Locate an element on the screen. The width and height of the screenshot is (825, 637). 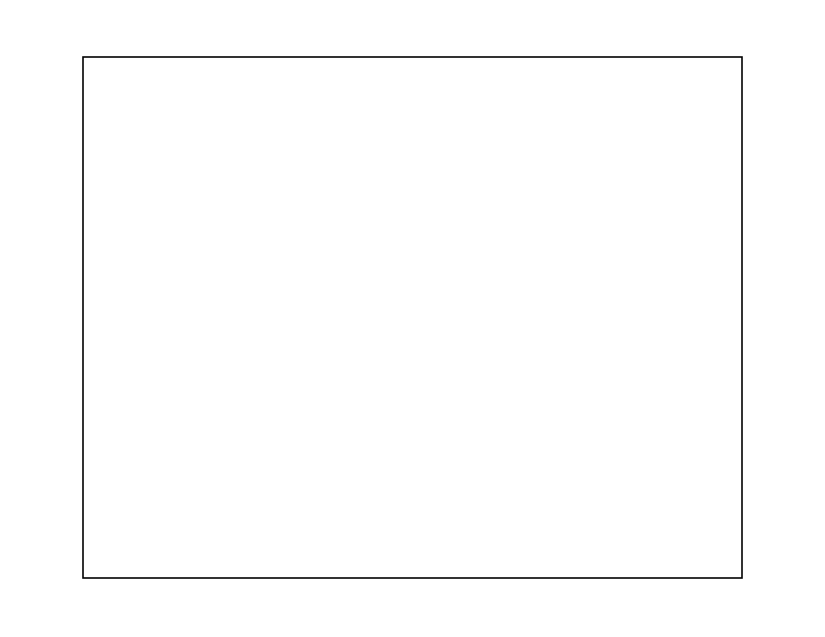
title-block is located at coordinates (412, 1).